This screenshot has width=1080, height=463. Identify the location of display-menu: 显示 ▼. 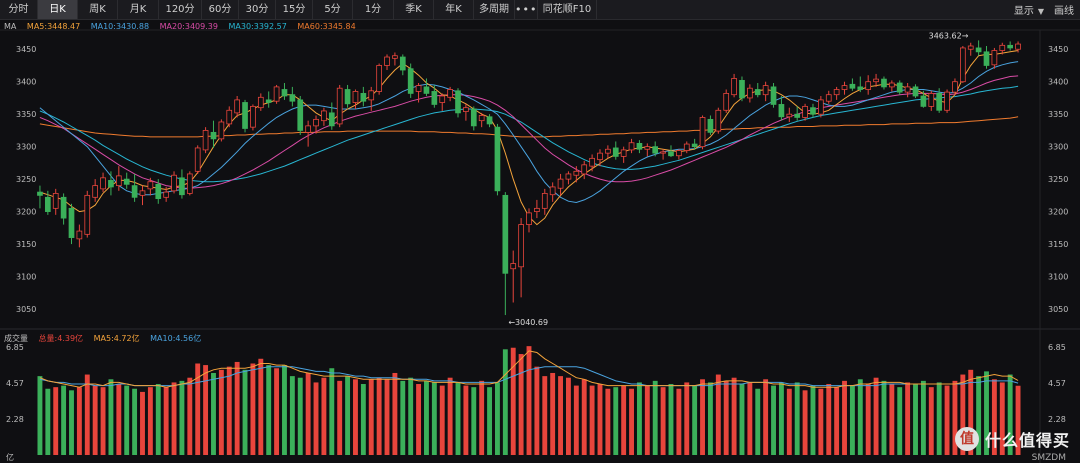
(1029, 9).